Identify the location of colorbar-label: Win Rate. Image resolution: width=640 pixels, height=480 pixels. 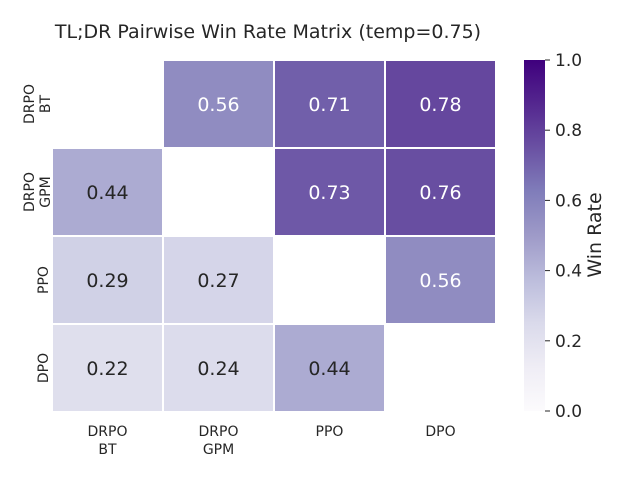
(595, 234).